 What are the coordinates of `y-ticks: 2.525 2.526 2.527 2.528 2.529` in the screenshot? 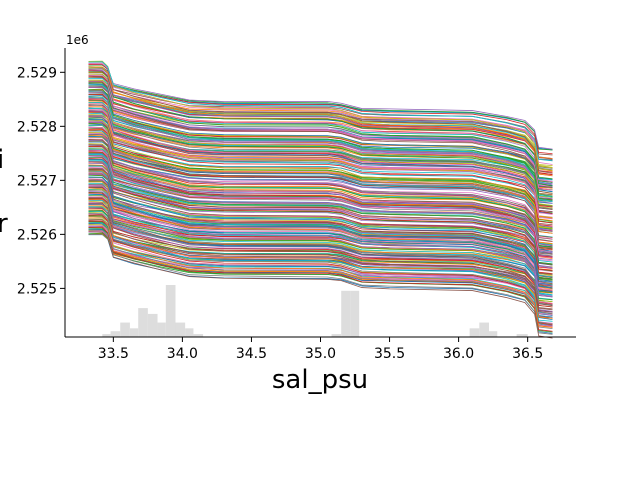 It's located at (41, 181).